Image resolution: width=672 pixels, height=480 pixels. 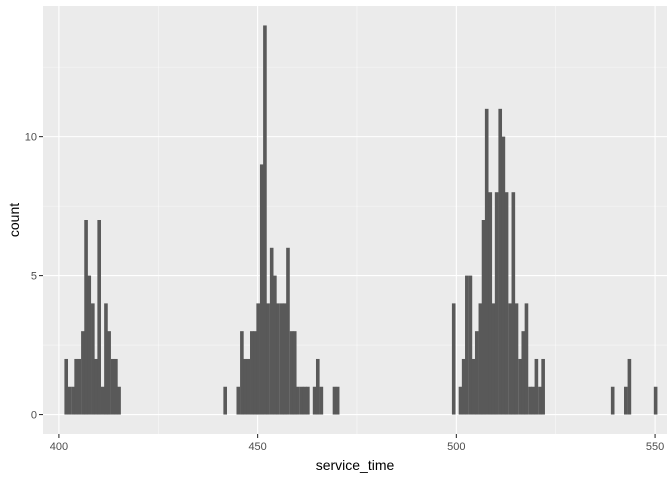 What do you see at coordinates (257, 447) in the screenshot?
I see `x-tick-label: 450` at bounding box center [257, 447].